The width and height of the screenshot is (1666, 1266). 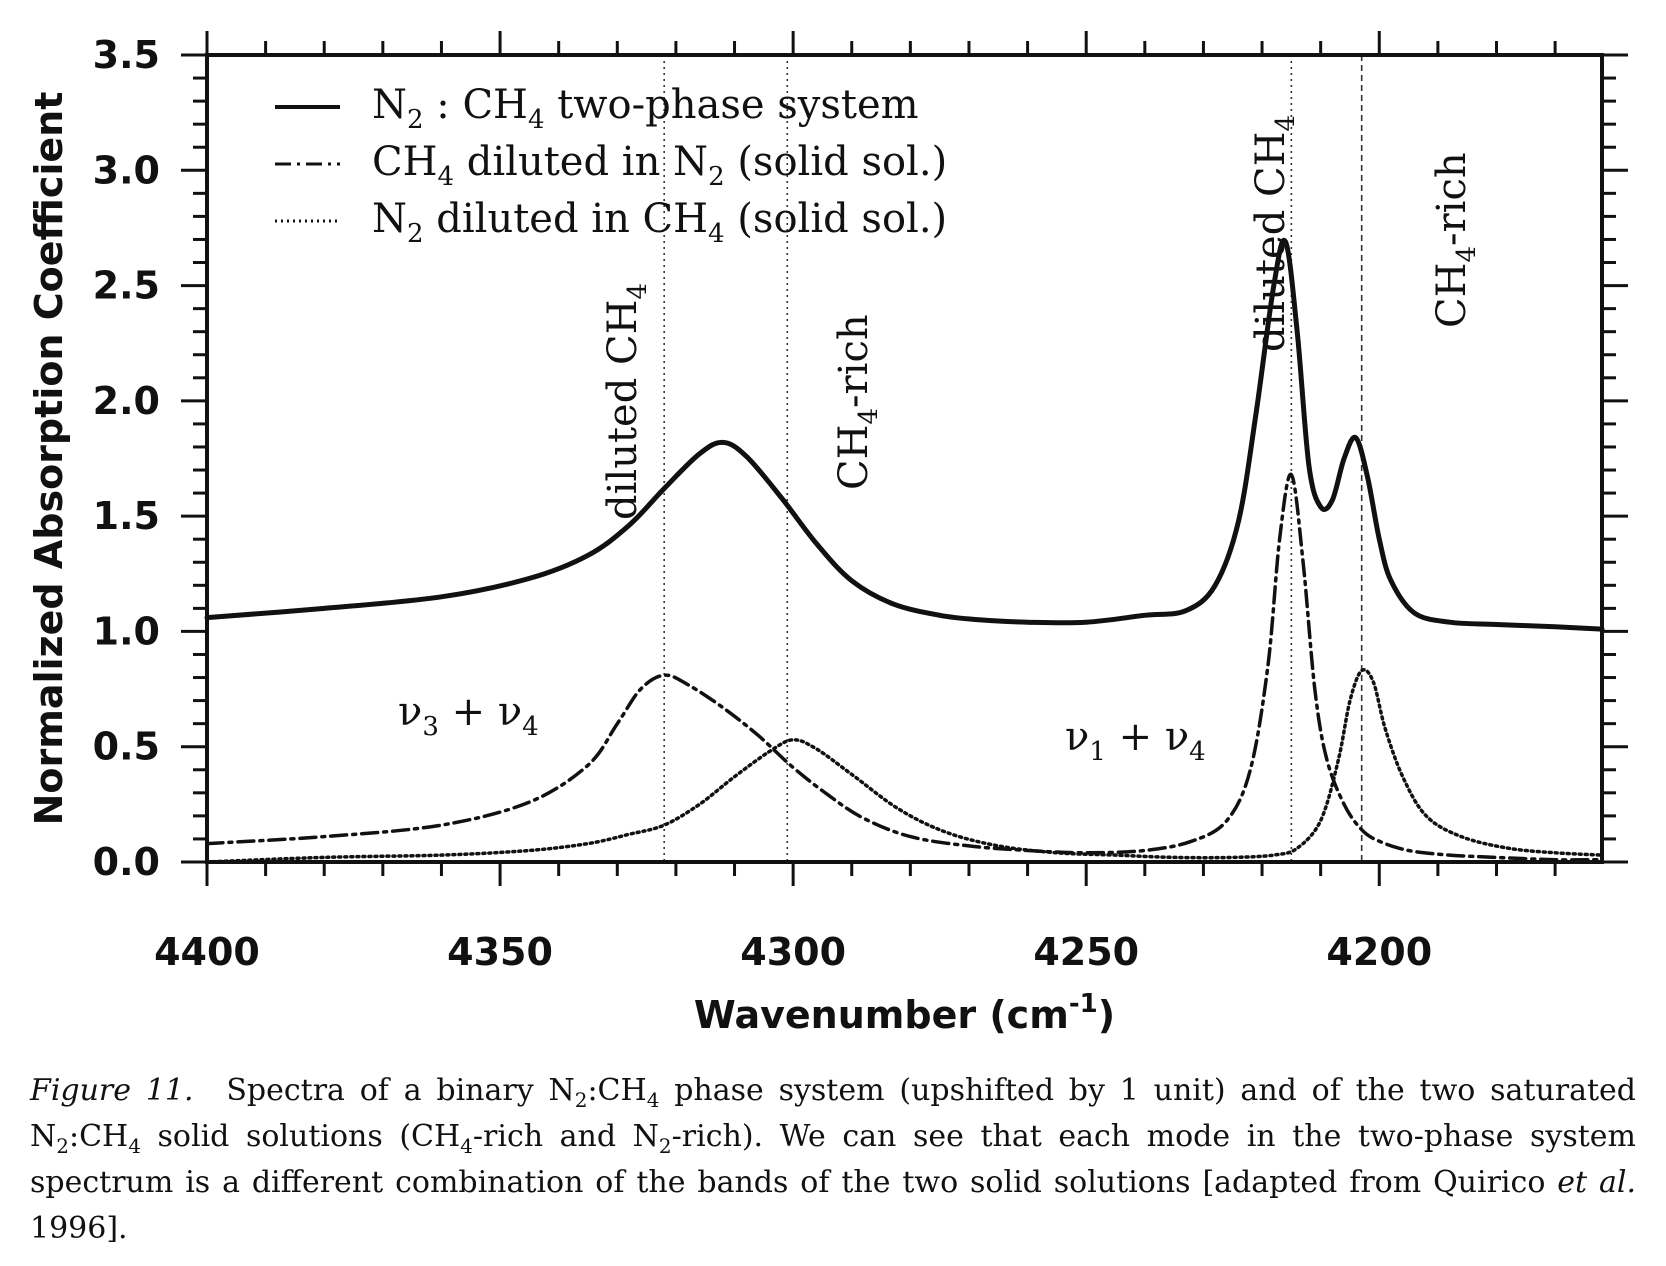 I want to click on x-tick-label: 4250, so click(x=1086, y=952).